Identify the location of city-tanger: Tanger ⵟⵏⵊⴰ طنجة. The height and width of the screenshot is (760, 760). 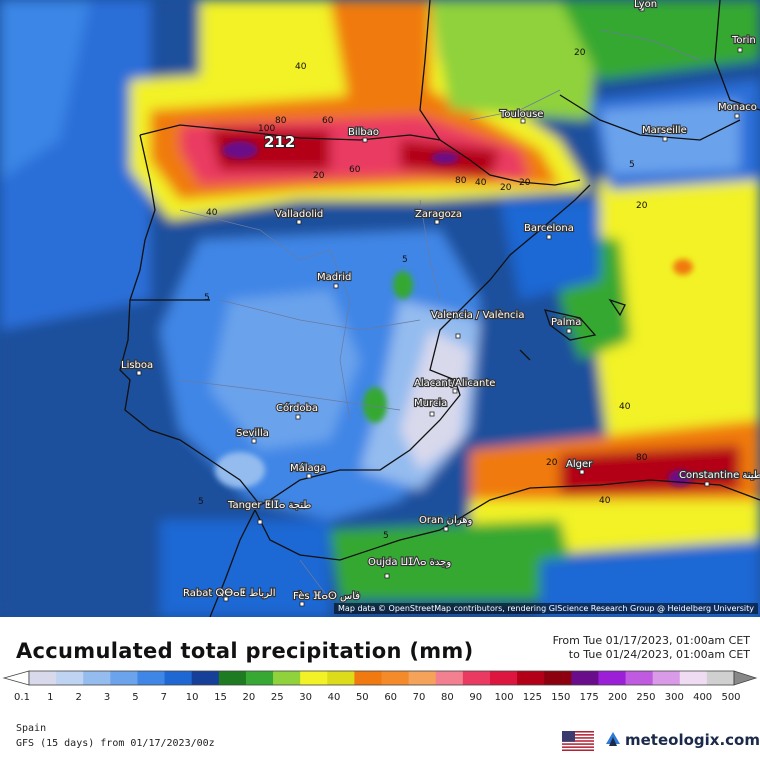
(269, 512).